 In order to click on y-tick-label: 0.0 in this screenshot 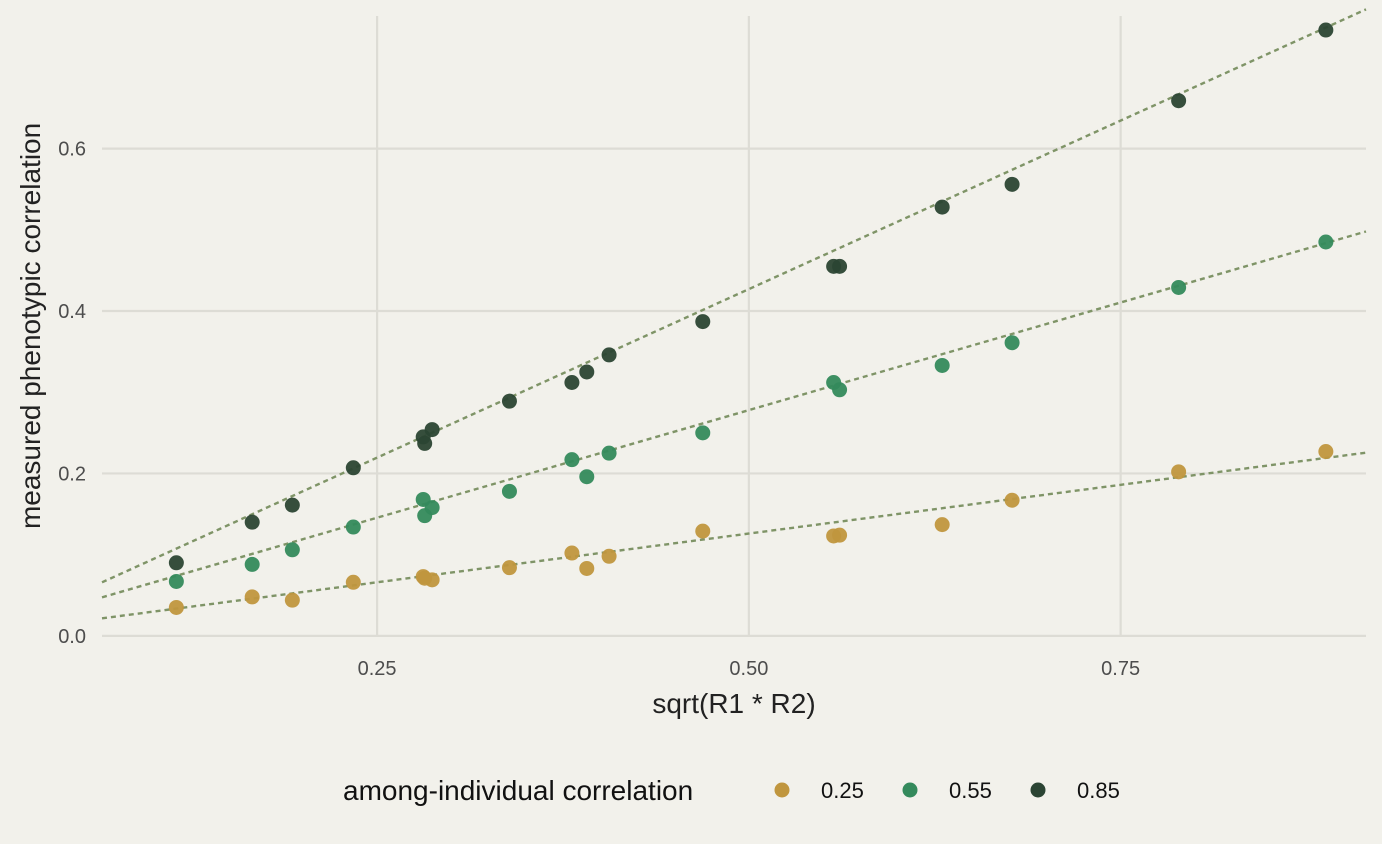, I will do `click(72, 637)`.